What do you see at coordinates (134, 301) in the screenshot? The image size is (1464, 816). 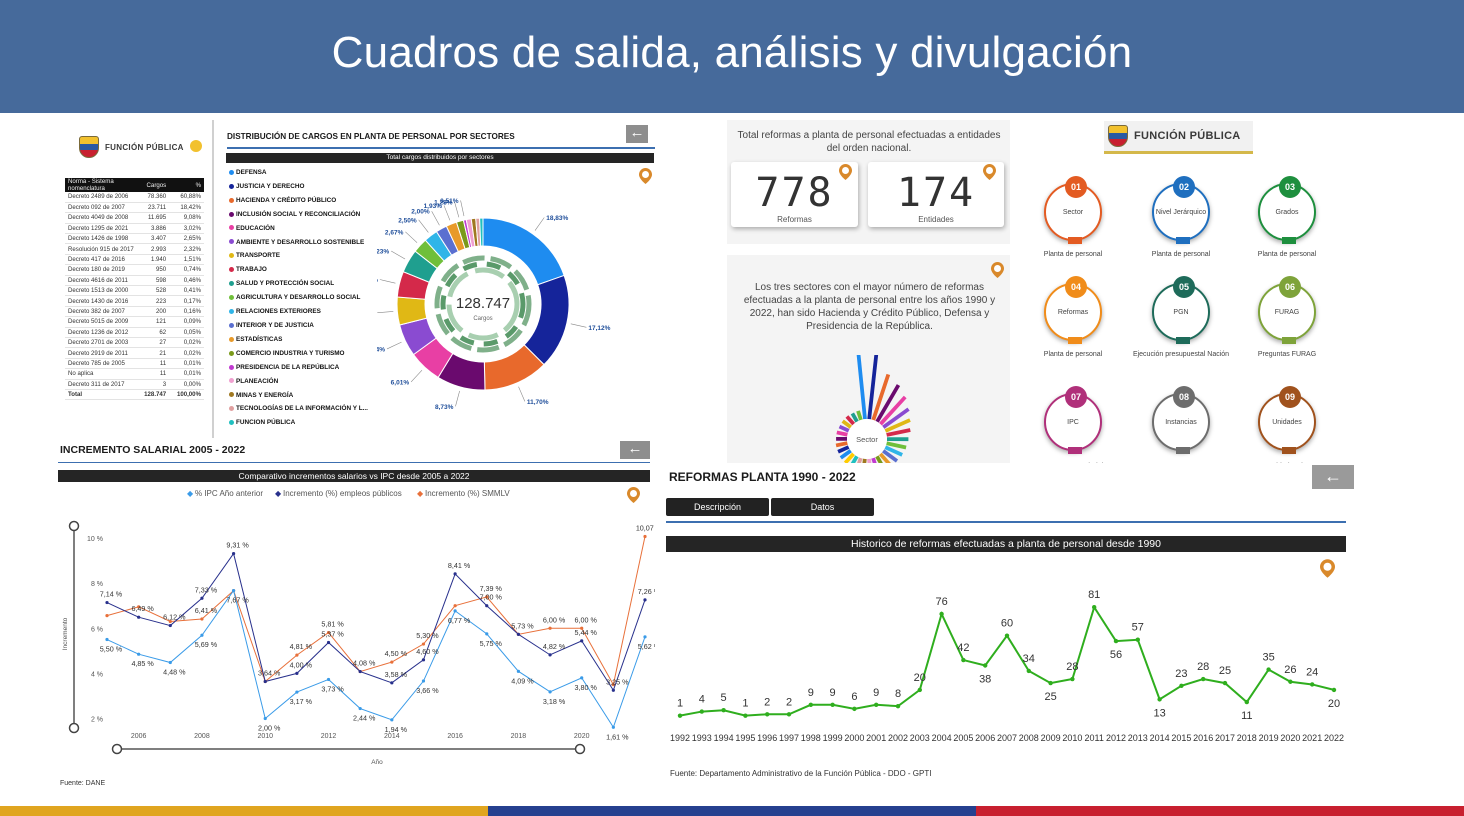 I see `table-row: Decreto 1430 de 2016 223 0,17%` at bounding box center [134, 301].